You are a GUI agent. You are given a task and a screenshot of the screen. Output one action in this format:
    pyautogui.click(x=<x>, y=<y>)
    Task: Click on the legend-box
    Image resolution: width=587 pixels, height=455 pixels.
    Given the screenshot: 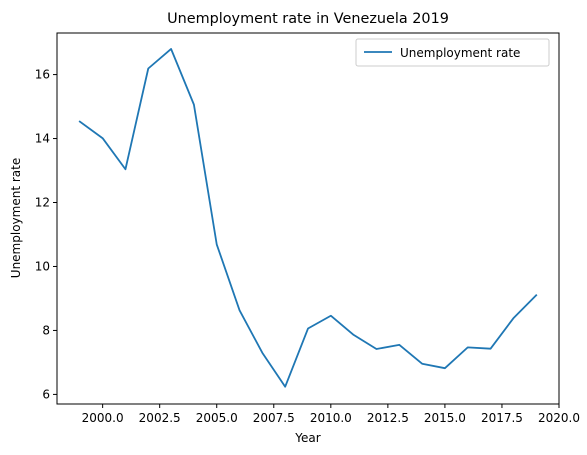 What is the action you would take?
    pyautogui.click(x=452, y=52)
    